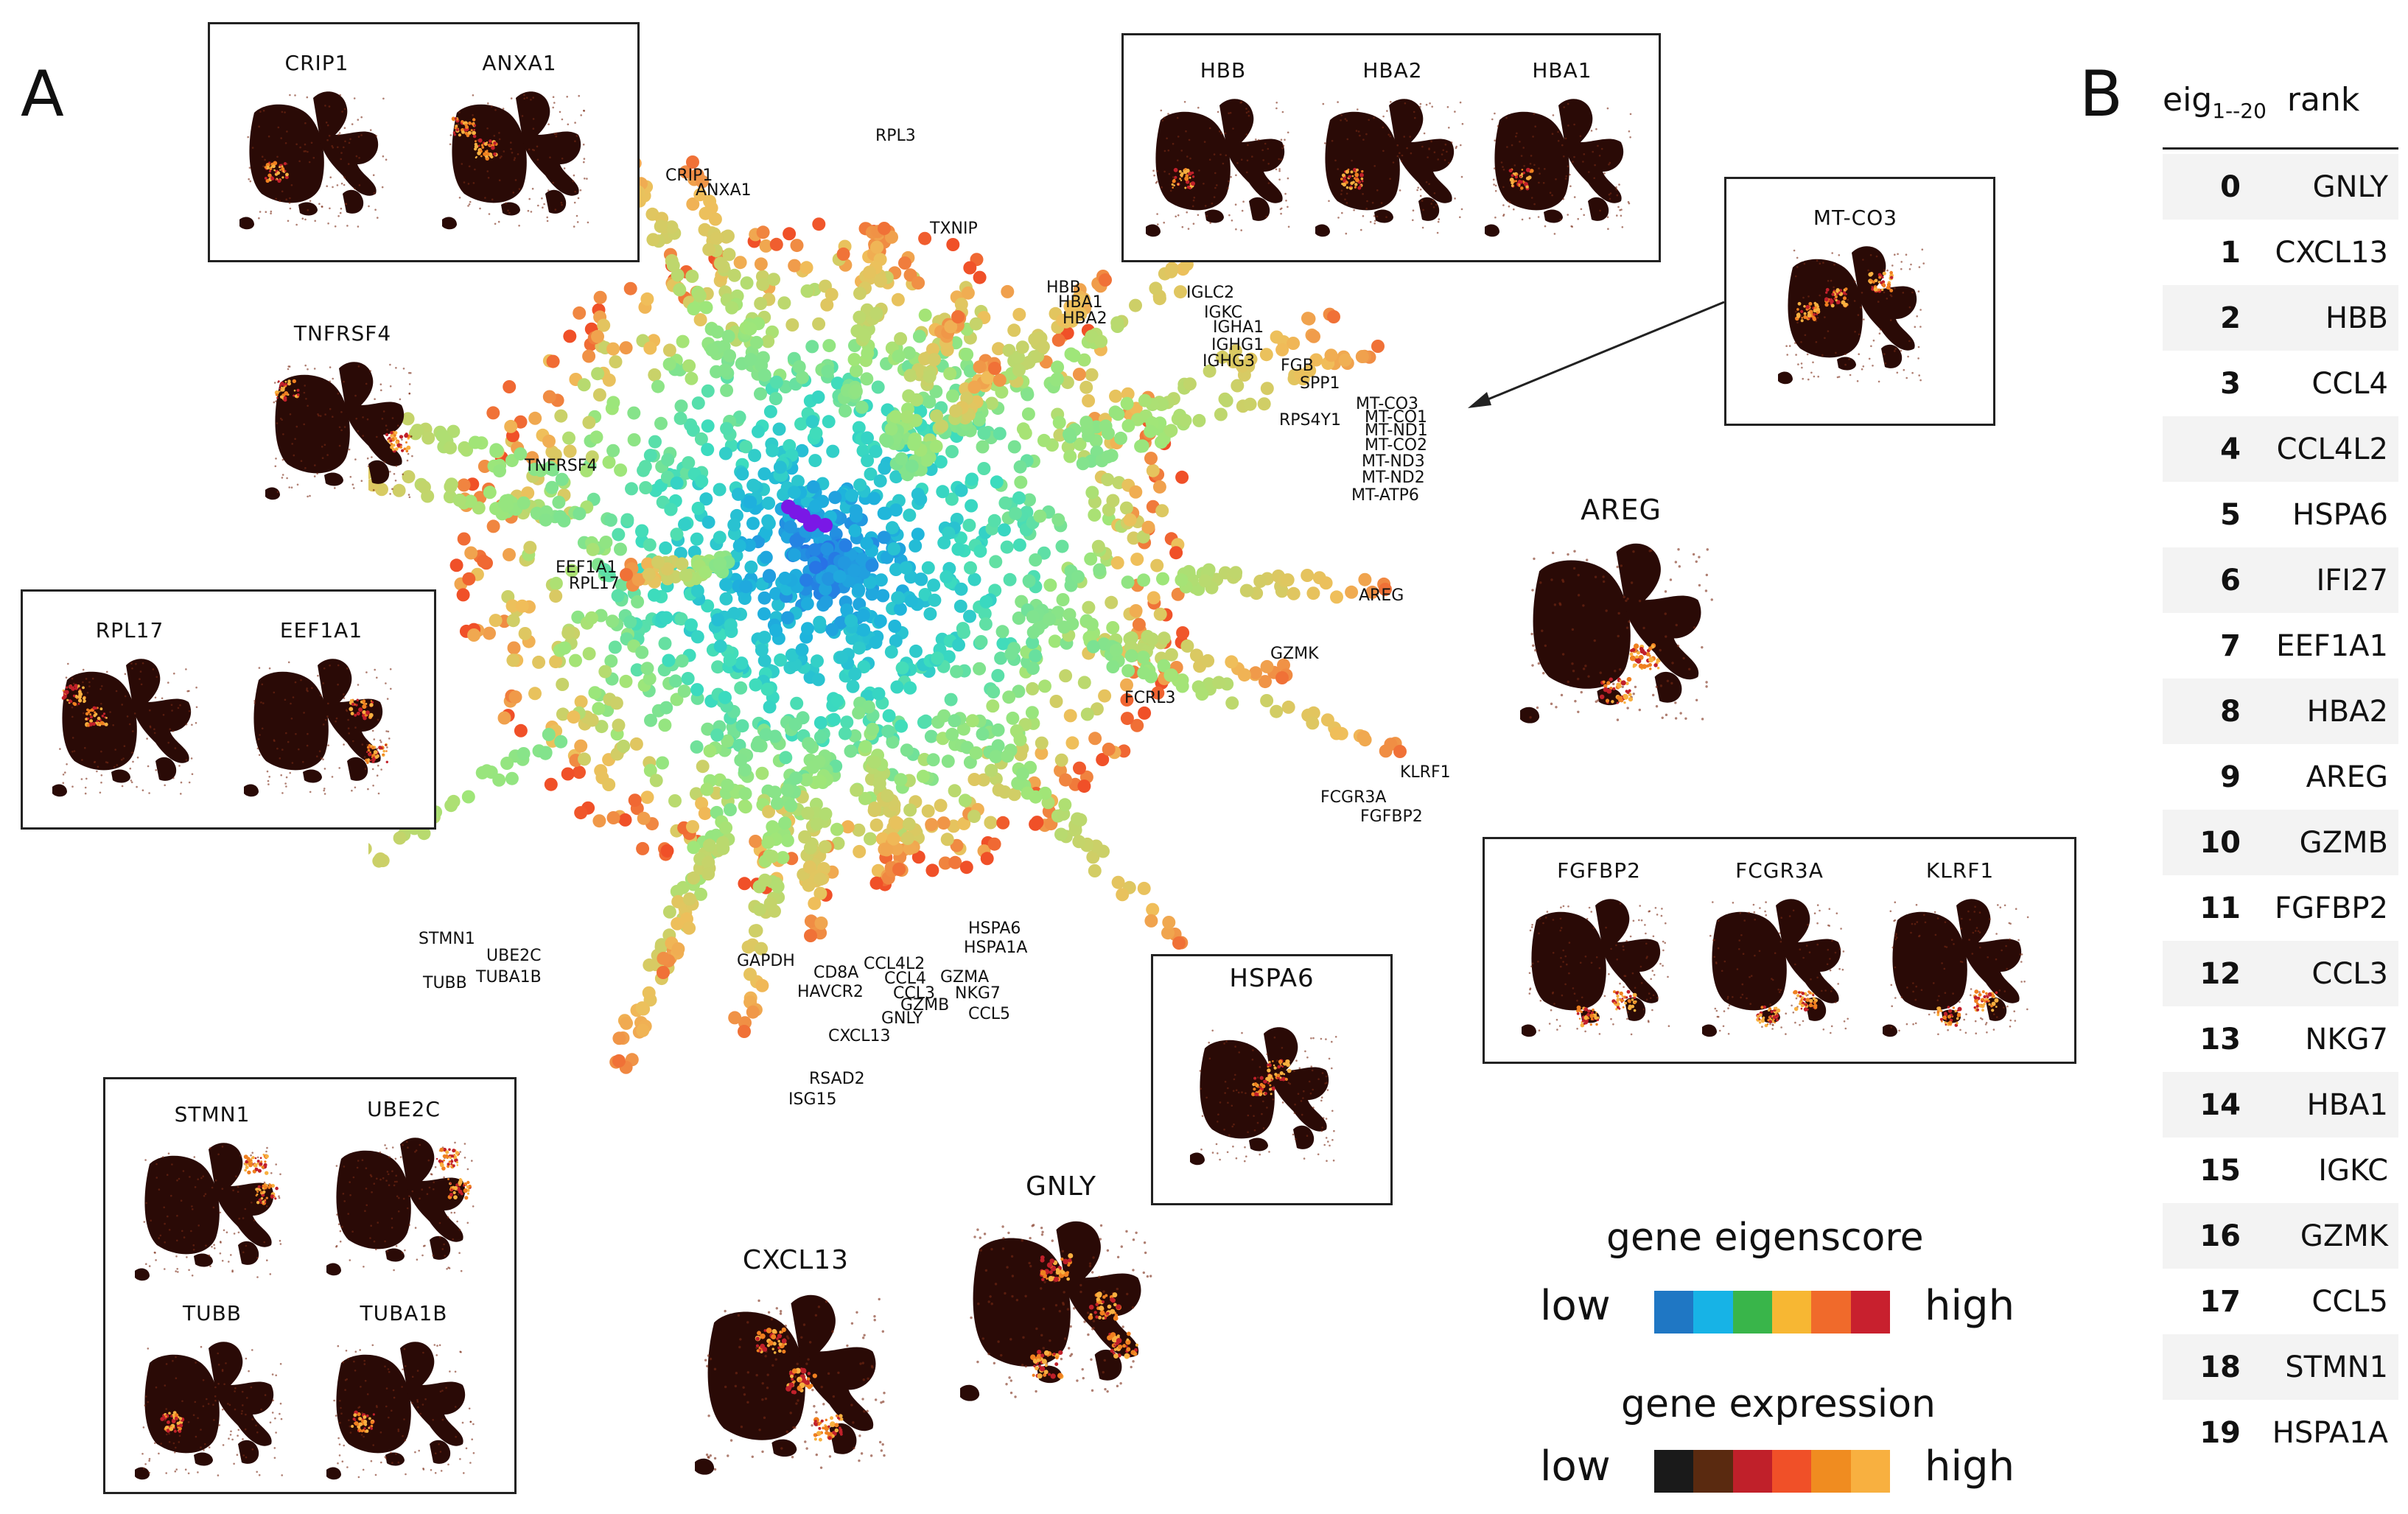  What do you see at coordinates (2350, 187) in the screenshot?
I see `rank-gene: GNLY` at bounding box center [2350, 187].